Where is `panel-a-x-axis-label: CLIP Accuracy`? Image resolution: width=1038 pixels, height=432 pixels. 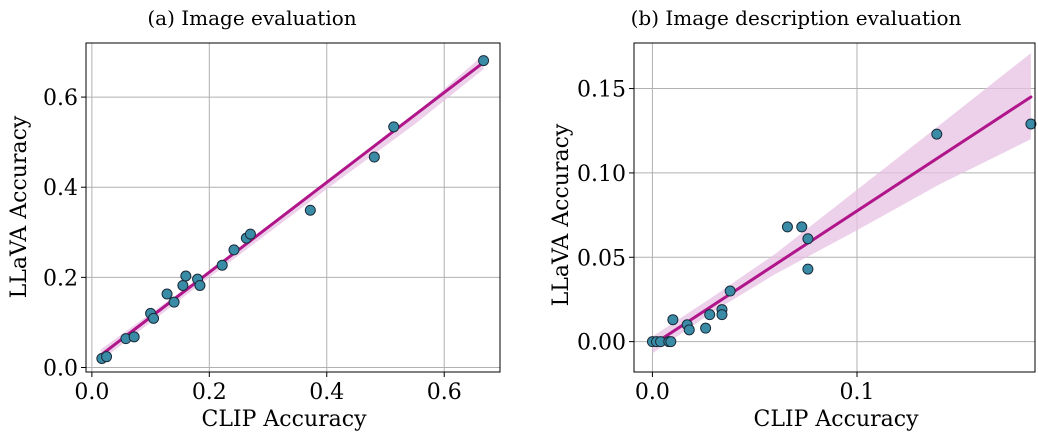
panel-a-x-axis-label: CLIP Accuracy is located at coordinates (284, 419).